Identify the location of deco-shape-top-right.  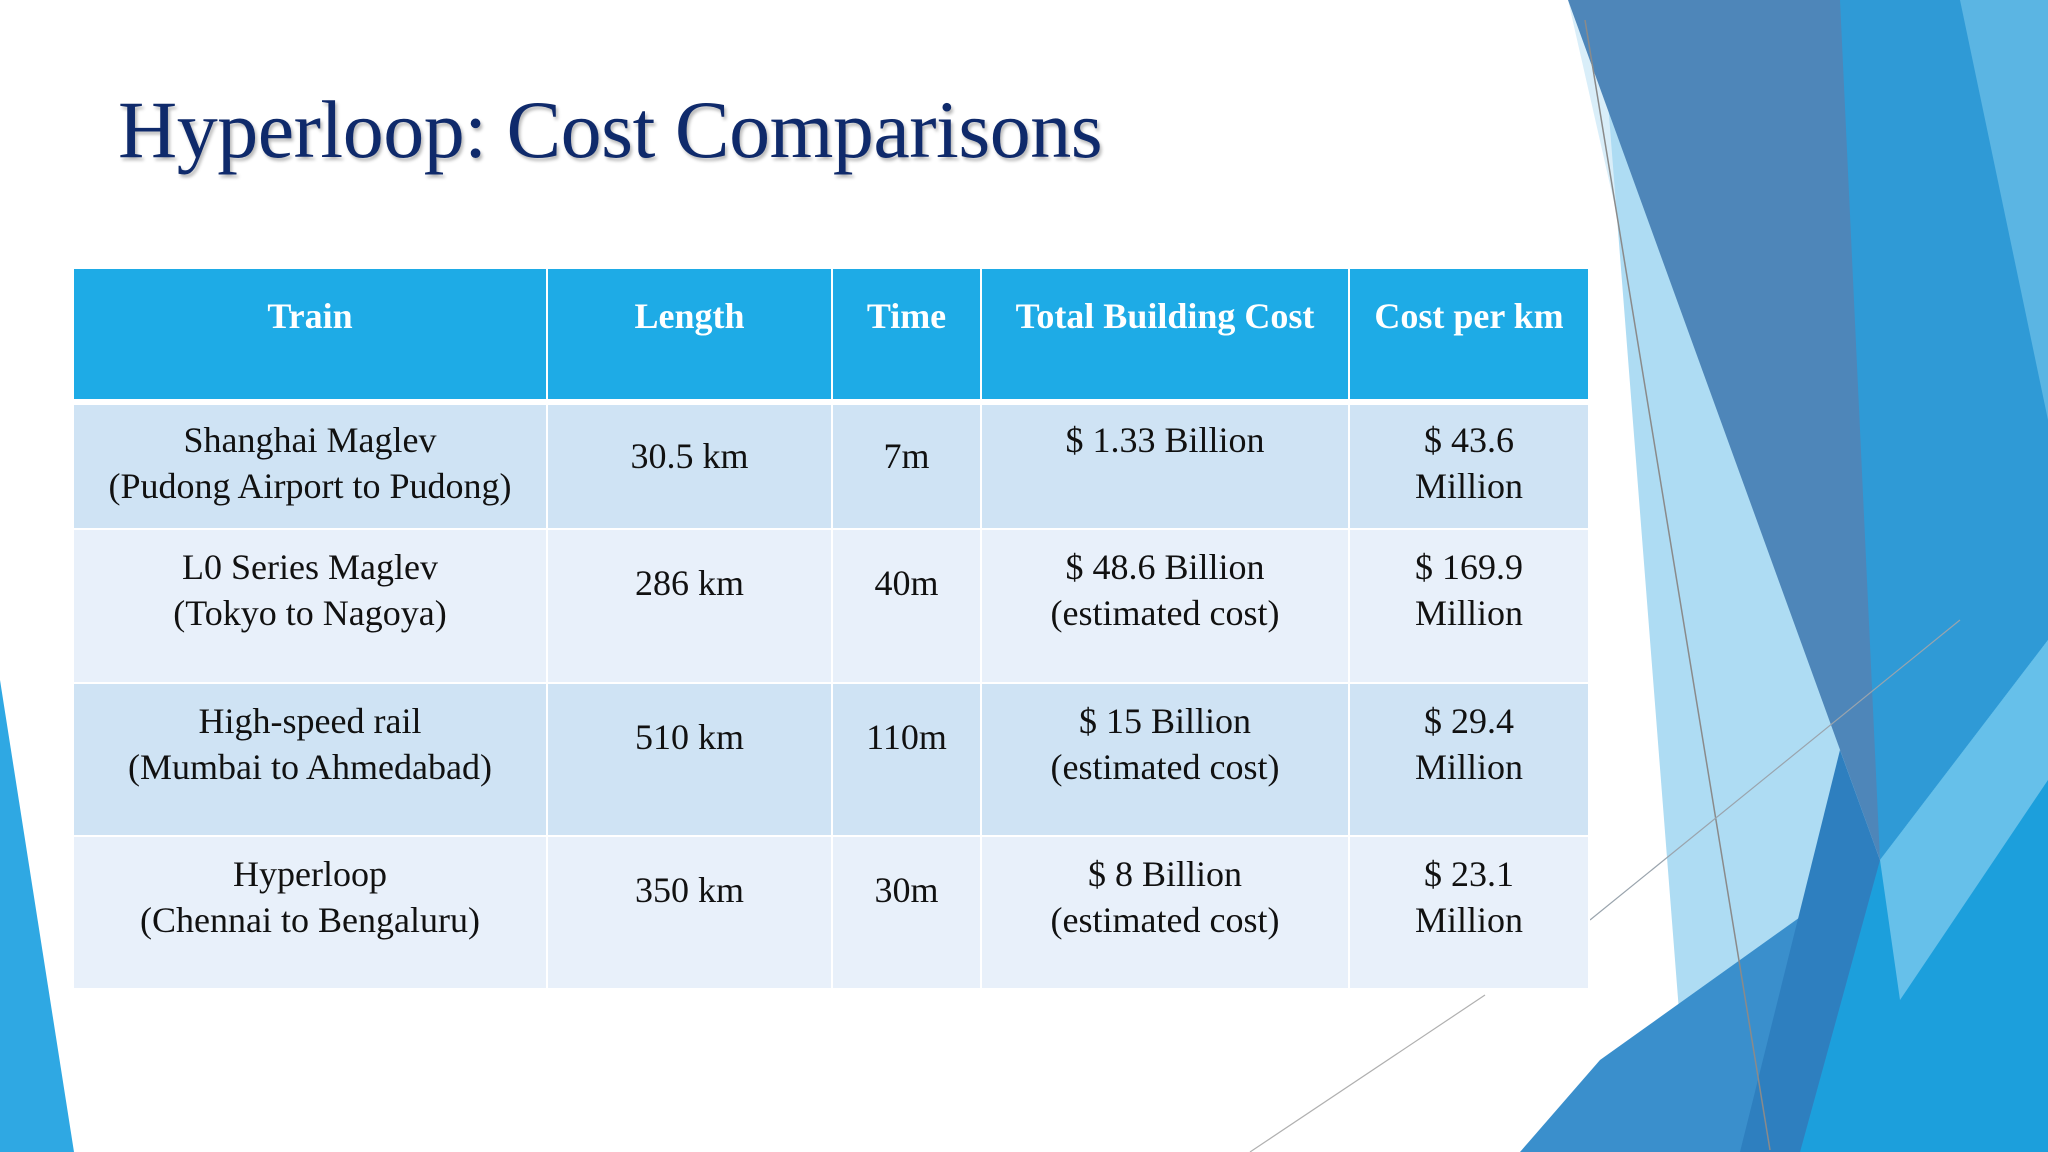
(2004, 210).